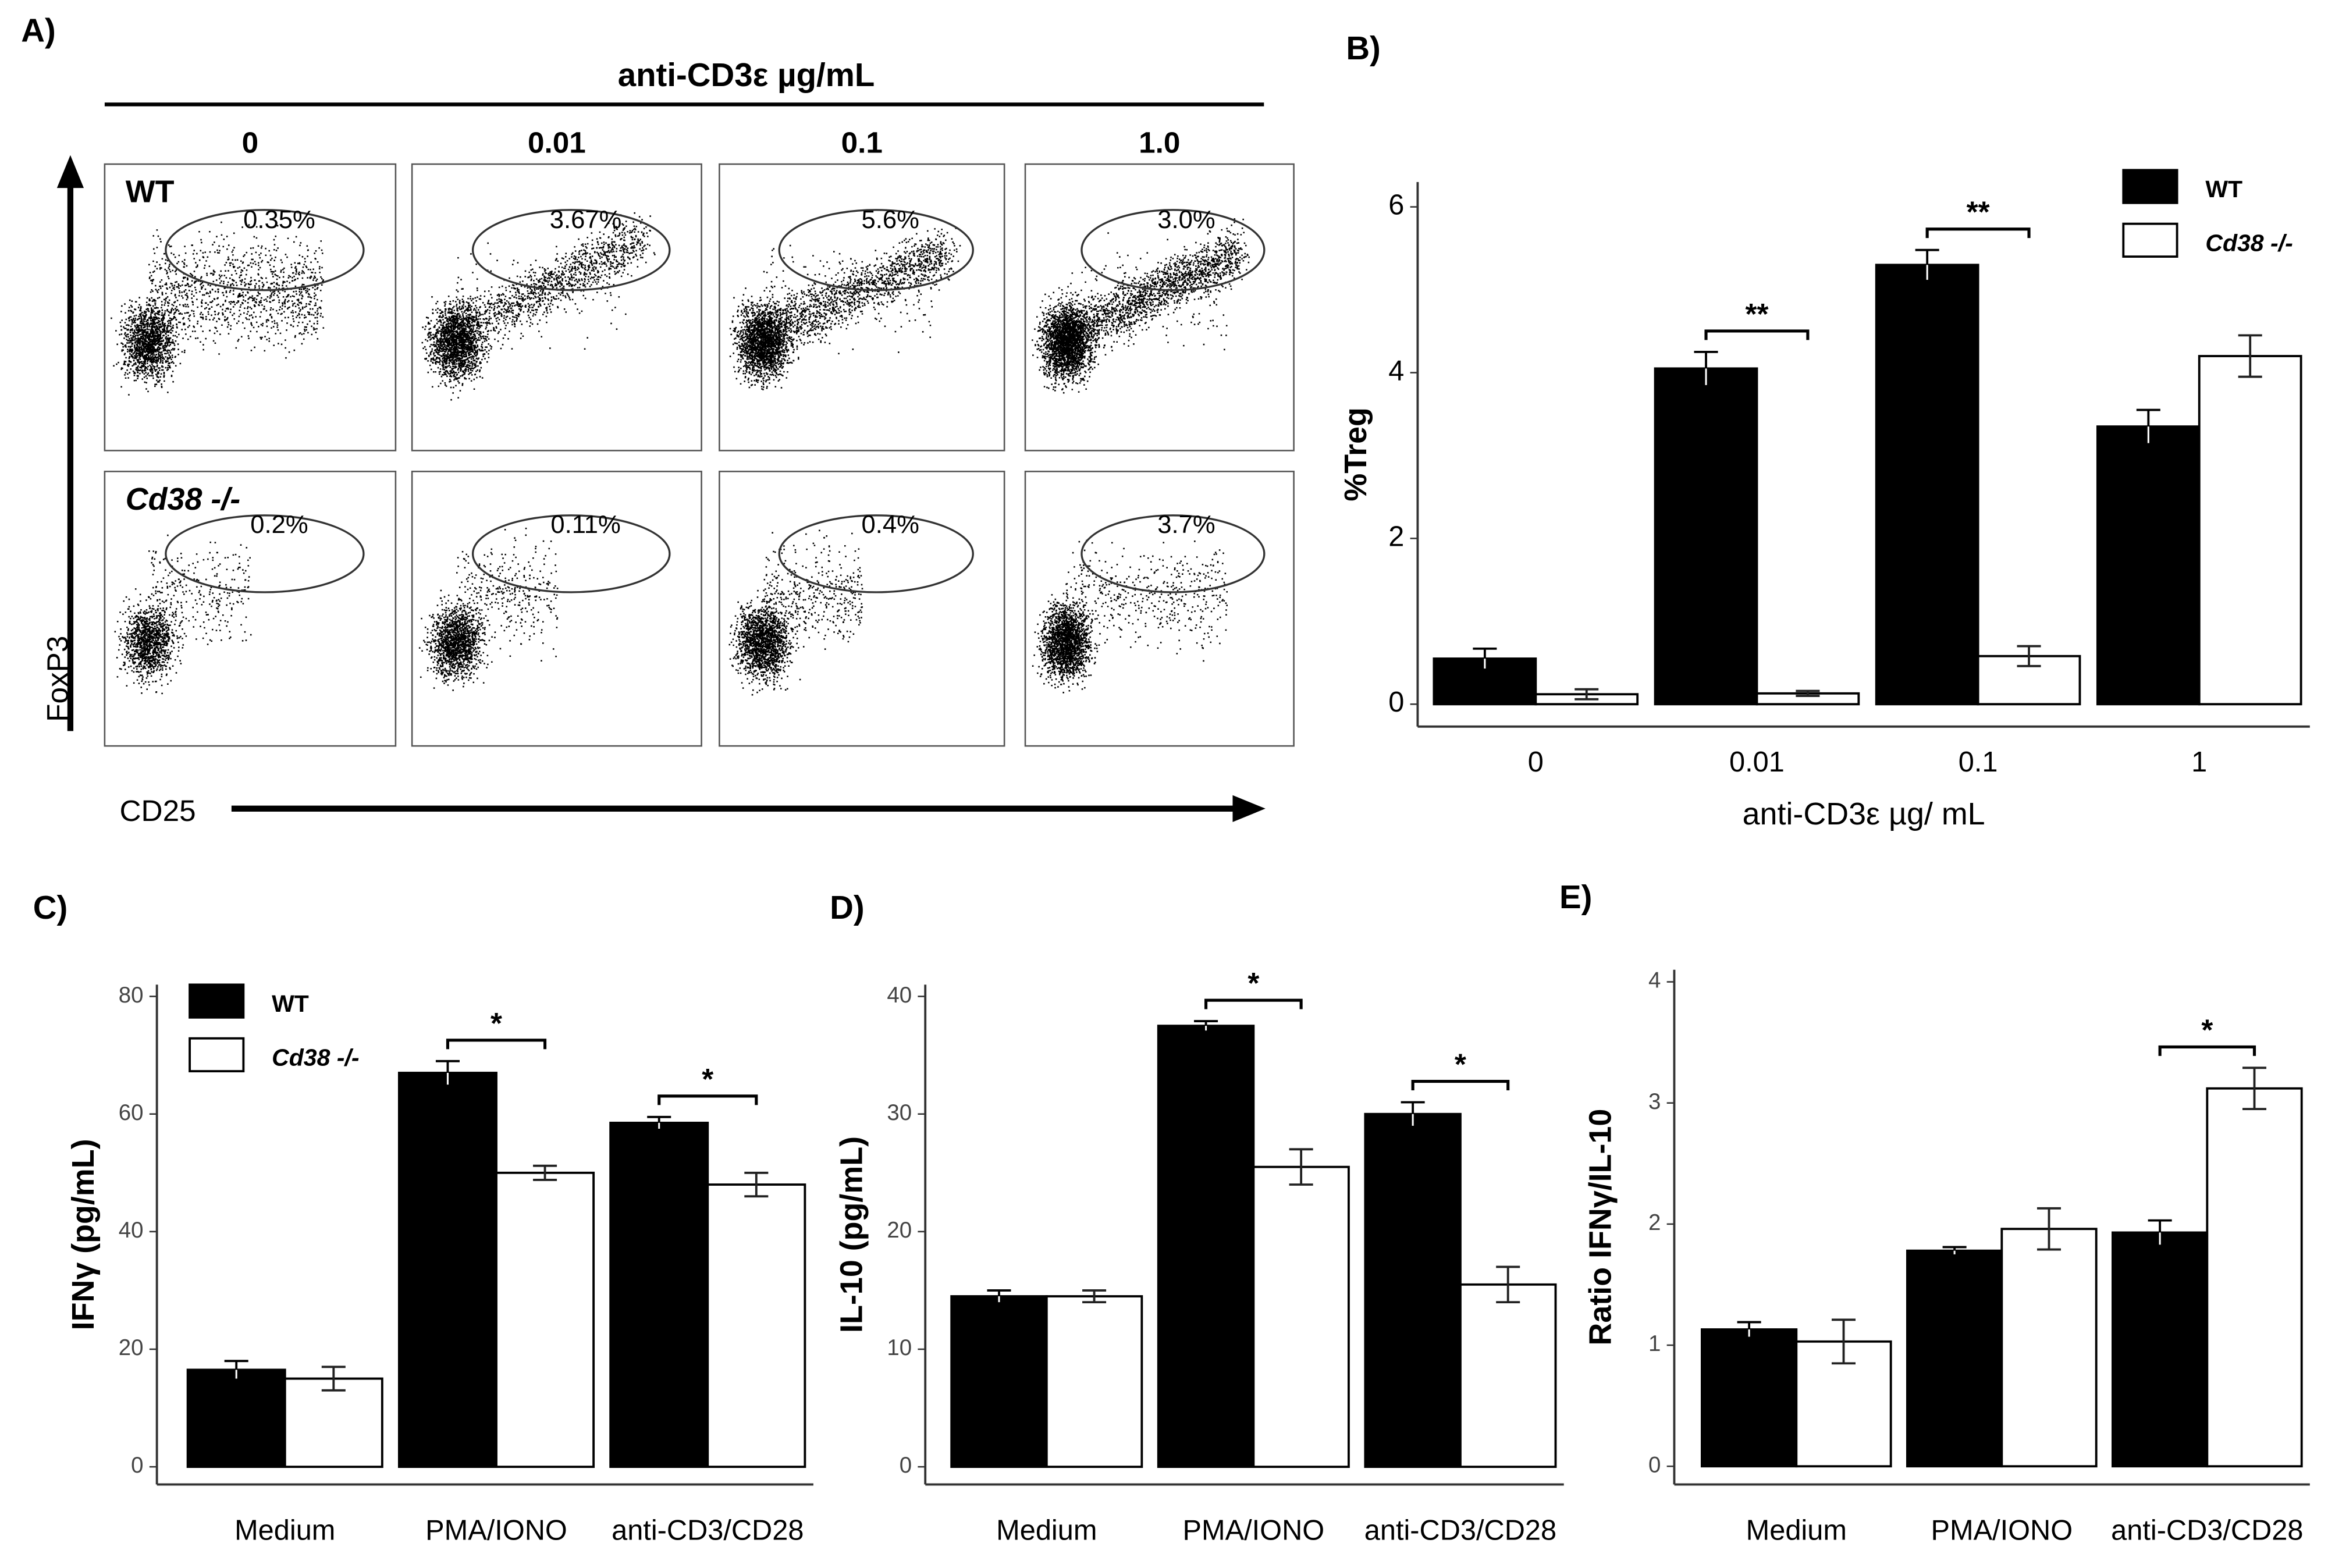 The image size is (2328, 1568). Describe the element at coordinates (1536, 762) in the screenshot. I see `x-tick-label: 0` at that location.